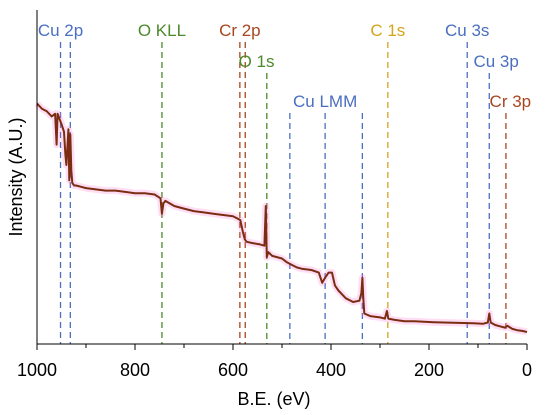 Image resolution: width=550 pixels, height=415 pixels. What do you see at coordinates (240, 30) in the screenshot?
I see `peak-marker-label: Cr 2p` at bounding box center [240, 30].